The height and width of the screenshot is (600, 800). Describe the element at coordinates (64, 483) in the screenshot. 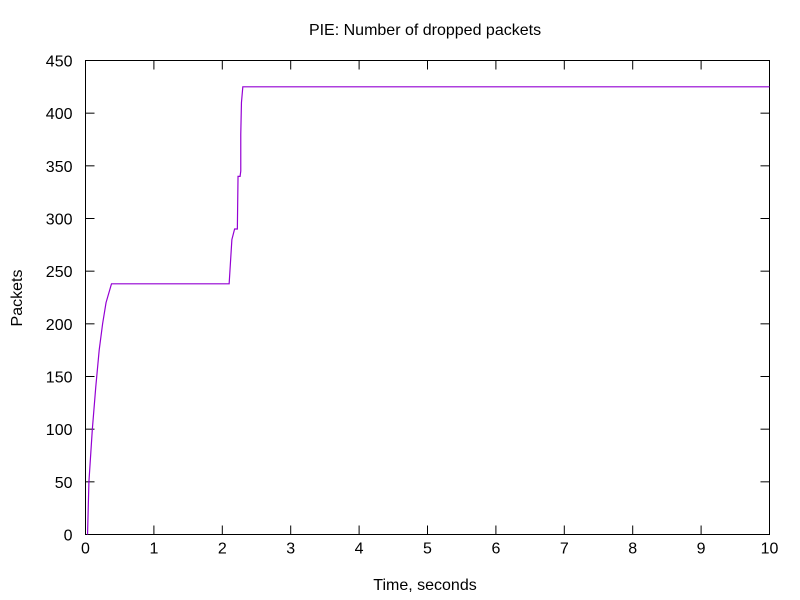

I see `y-tick-label: 50` at that location.